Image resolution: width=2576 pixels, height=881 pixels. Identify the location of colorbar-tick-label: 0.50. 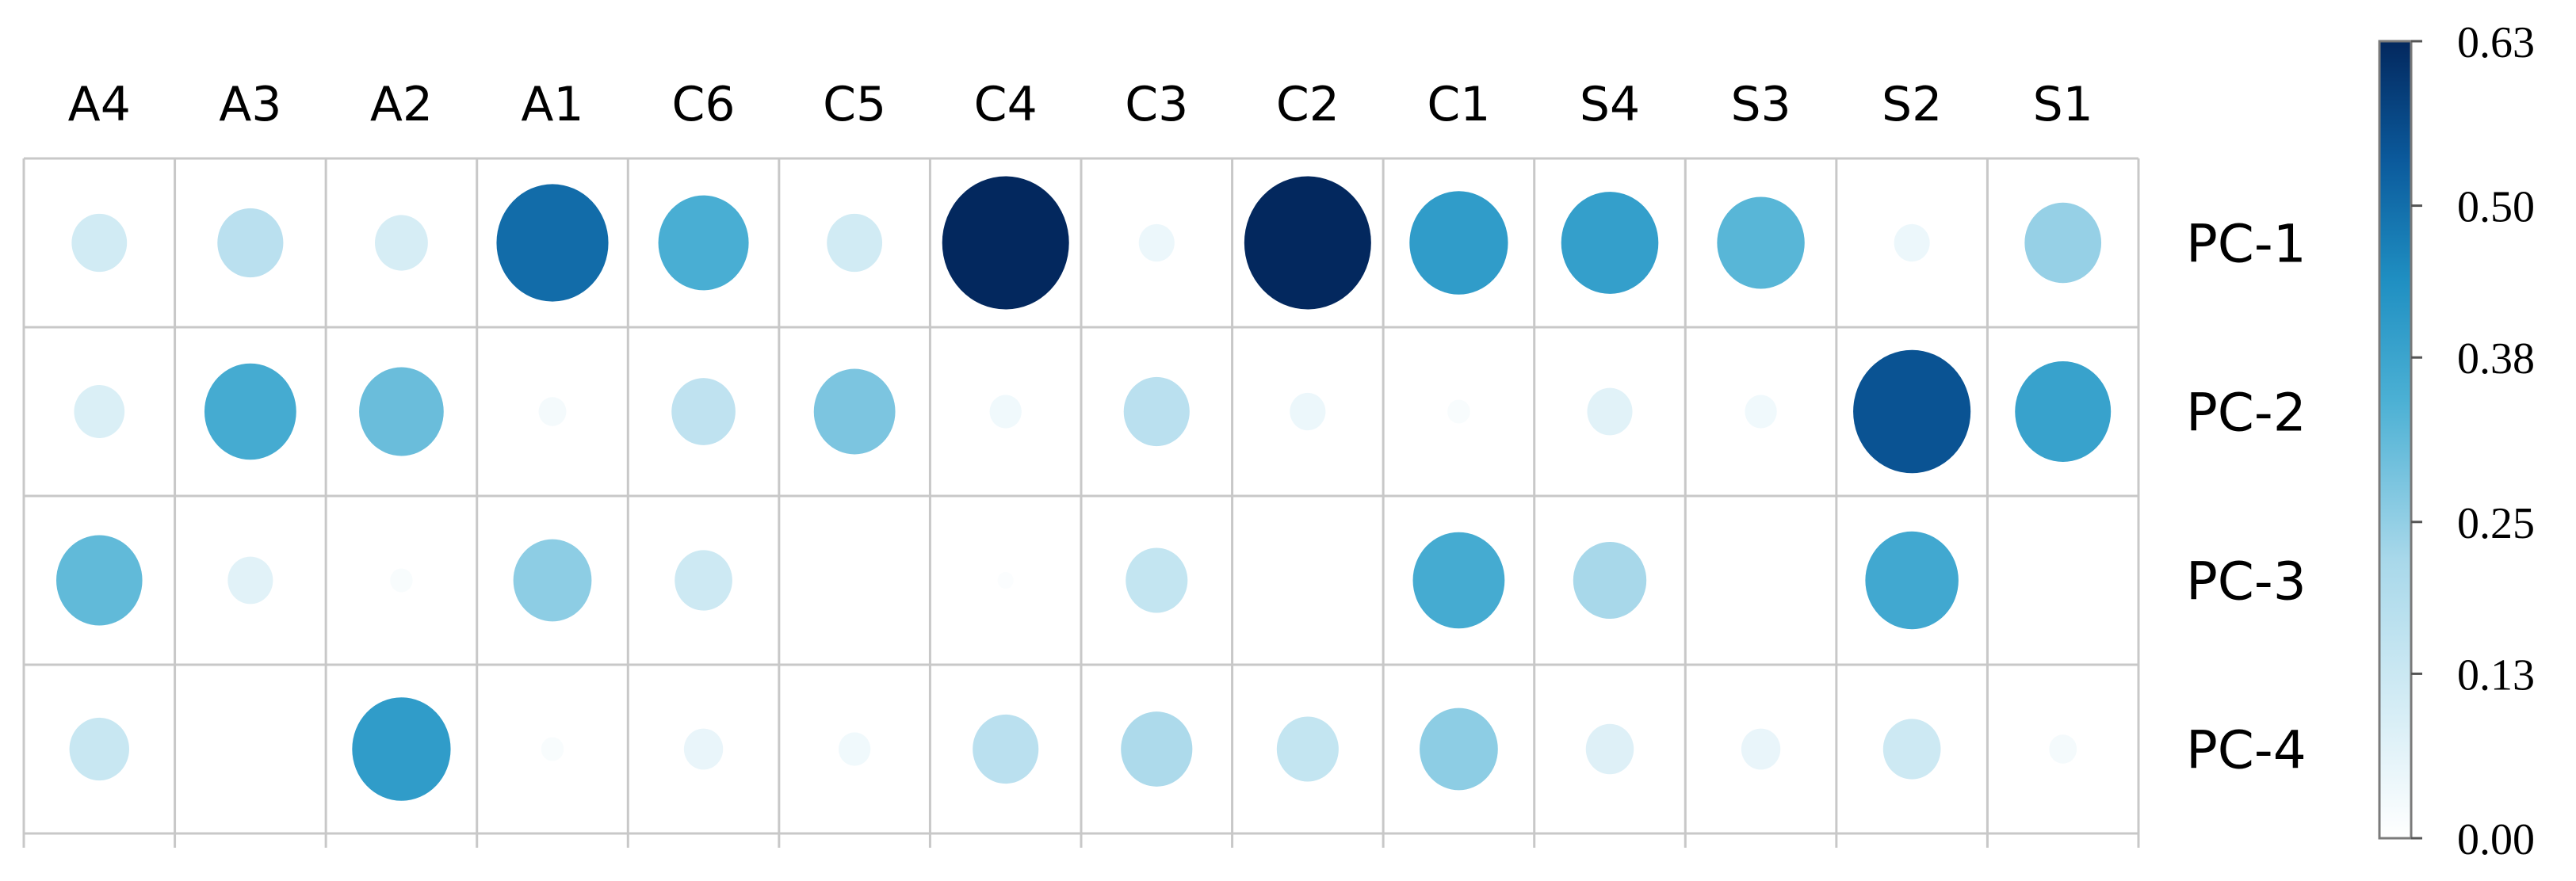
(2496, 207).